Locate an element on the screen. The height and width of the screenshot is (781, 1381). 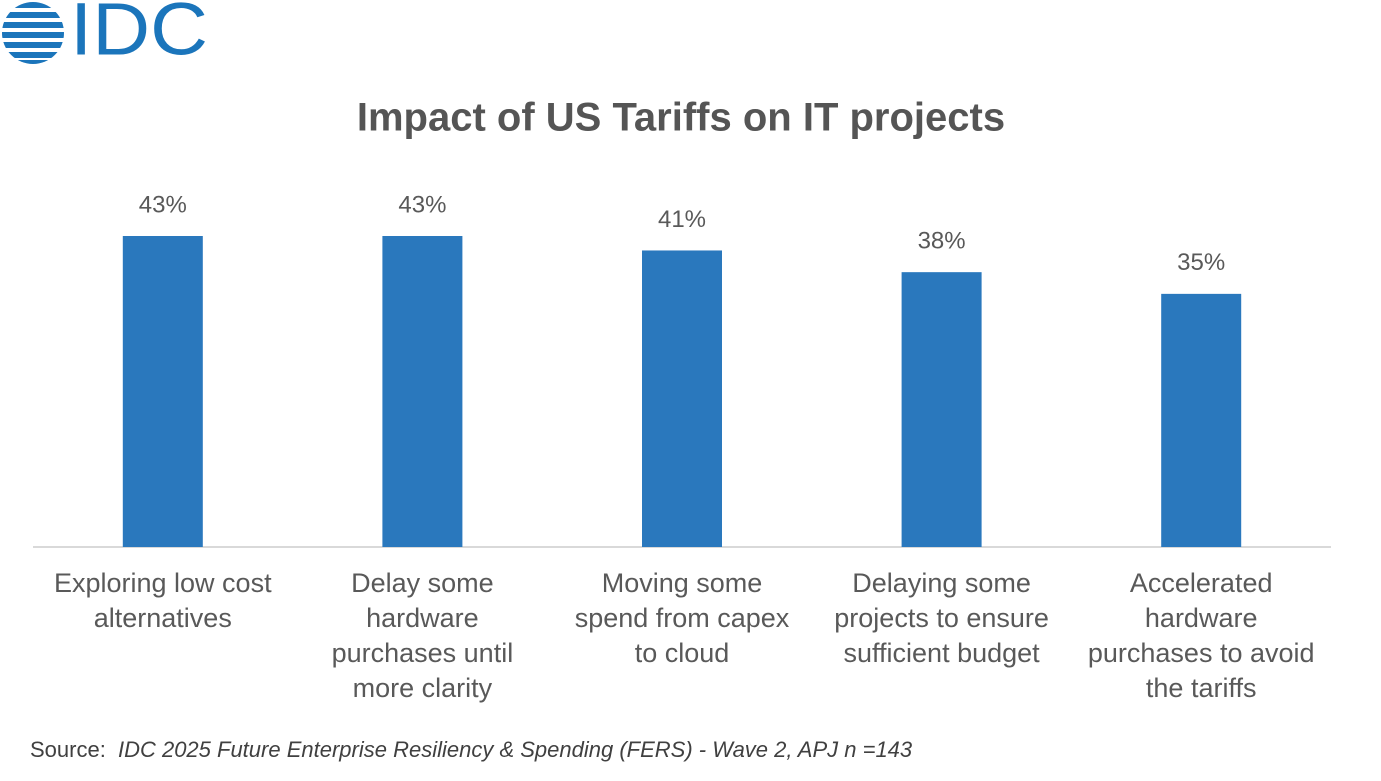
x-tick-label: to cloud is located at coordinates (682, 653).